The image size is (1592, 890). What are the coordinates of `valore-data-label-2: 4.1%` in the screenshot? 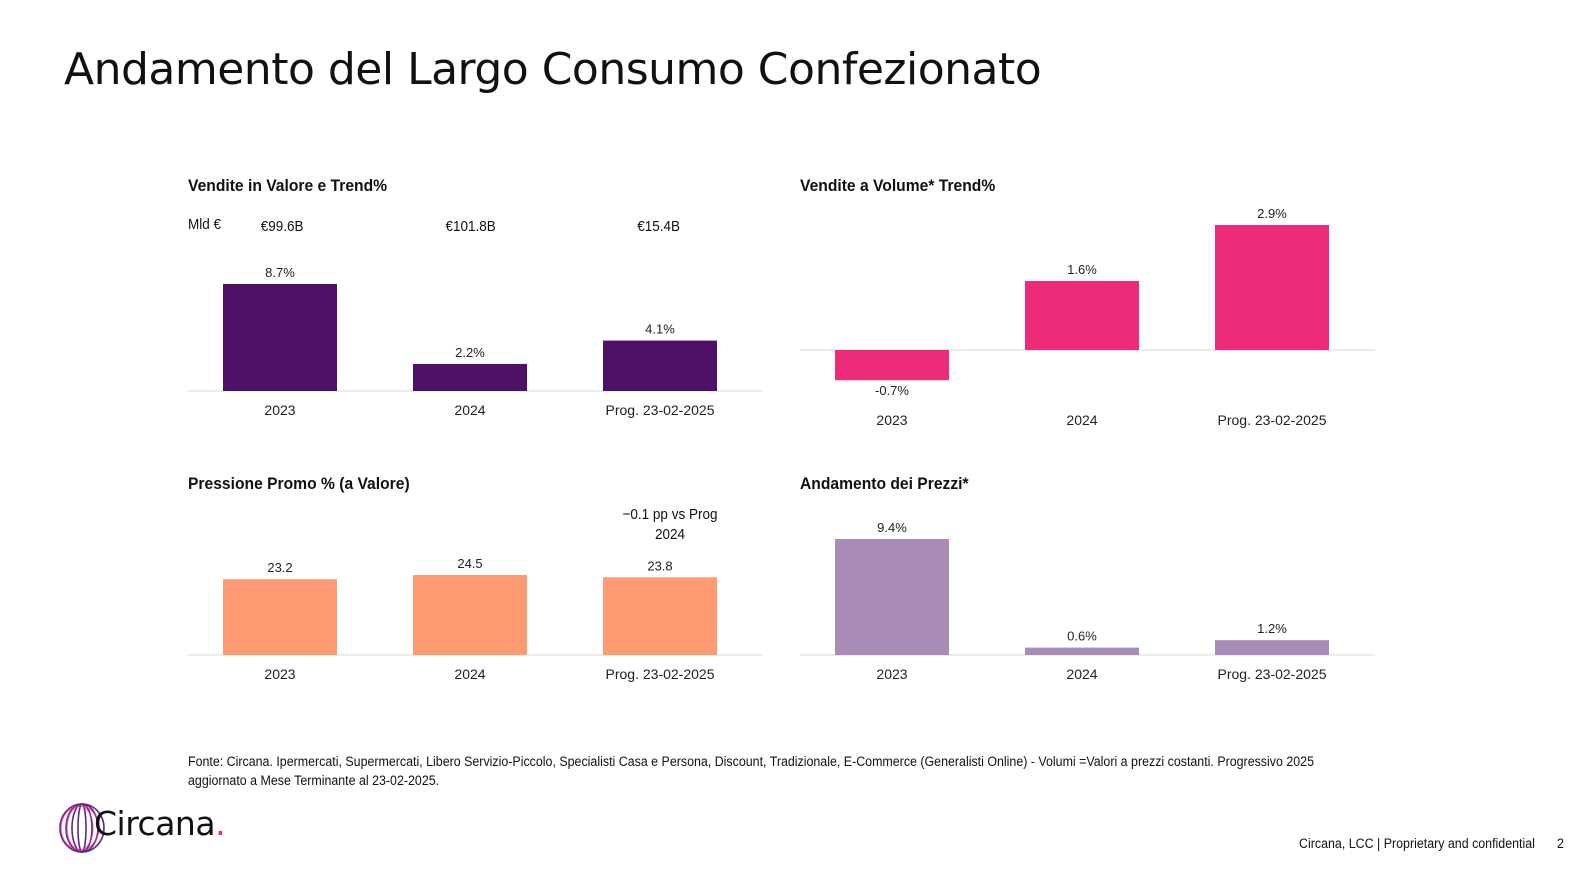 It's located at (660, 329).